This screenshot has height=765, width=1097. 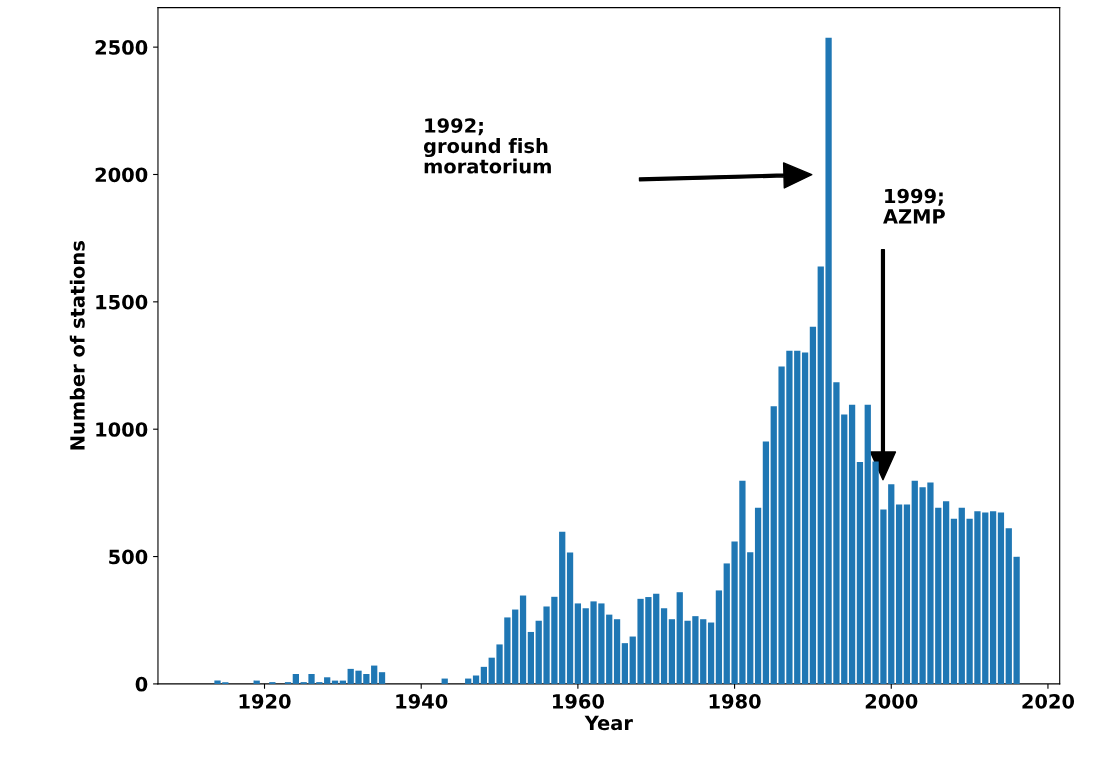 What do you see at coordinates (608, 723) in the screenshot?
I see `x-axis-title: Year` at bounding box center [608, 723].